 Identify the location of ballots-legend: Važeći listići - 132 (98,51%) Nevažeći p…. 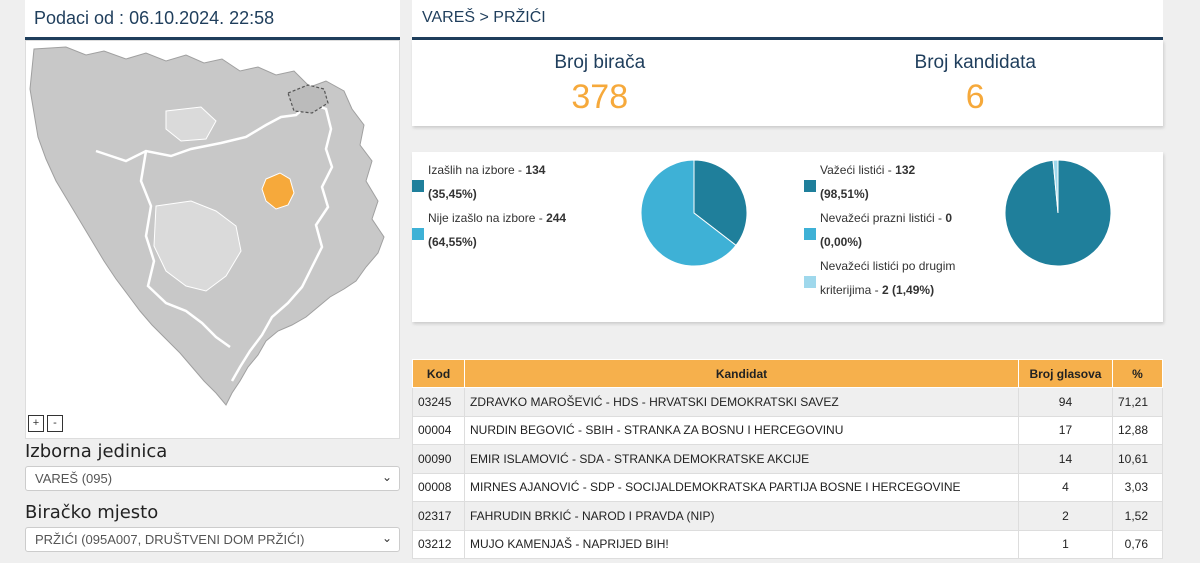
(904, 230).